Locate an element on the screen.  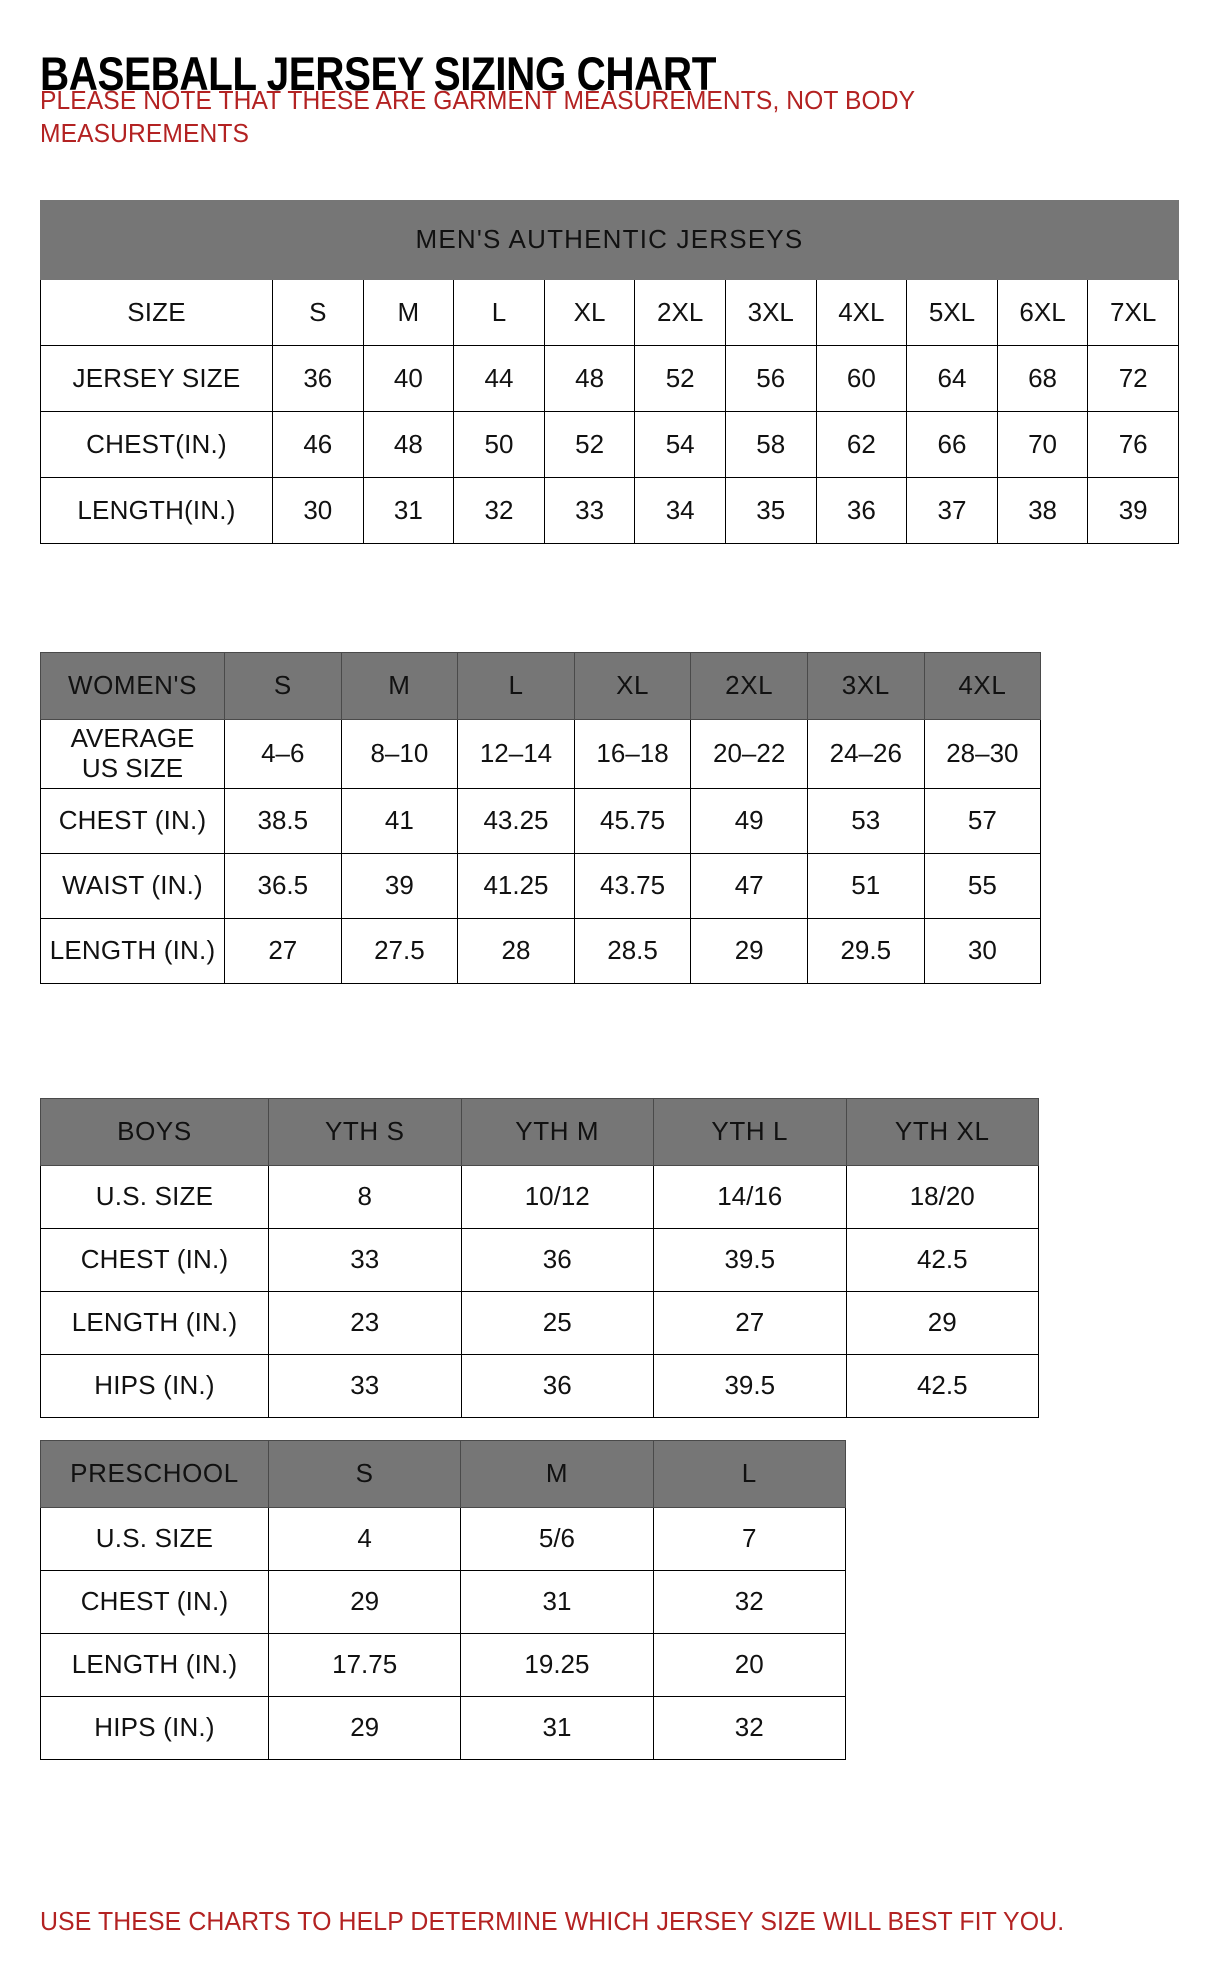
mens-band-title: MEN'S AUTHENTIC JERSEYS is located at coordinates (609, 240).